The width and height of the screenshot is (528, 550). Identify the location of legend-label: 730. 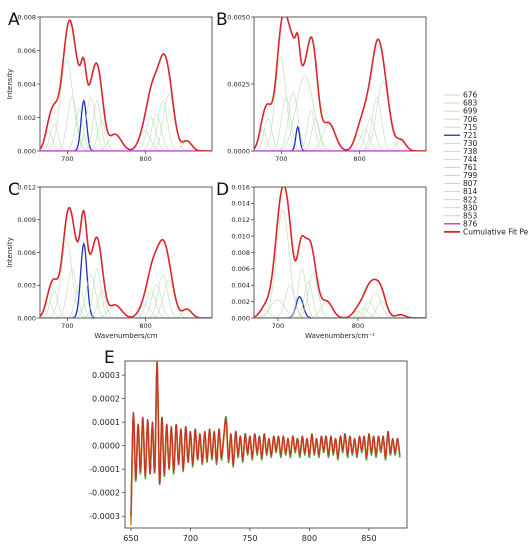
(470, 143).